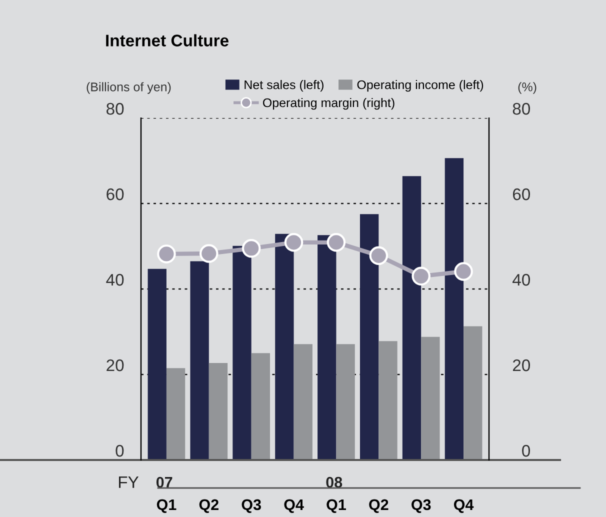 The width and height of the screenshot is (606, 517). Describe the element at coordinates (115, 280) in the screenshot. I see `y-tick-label: 40` at that location.